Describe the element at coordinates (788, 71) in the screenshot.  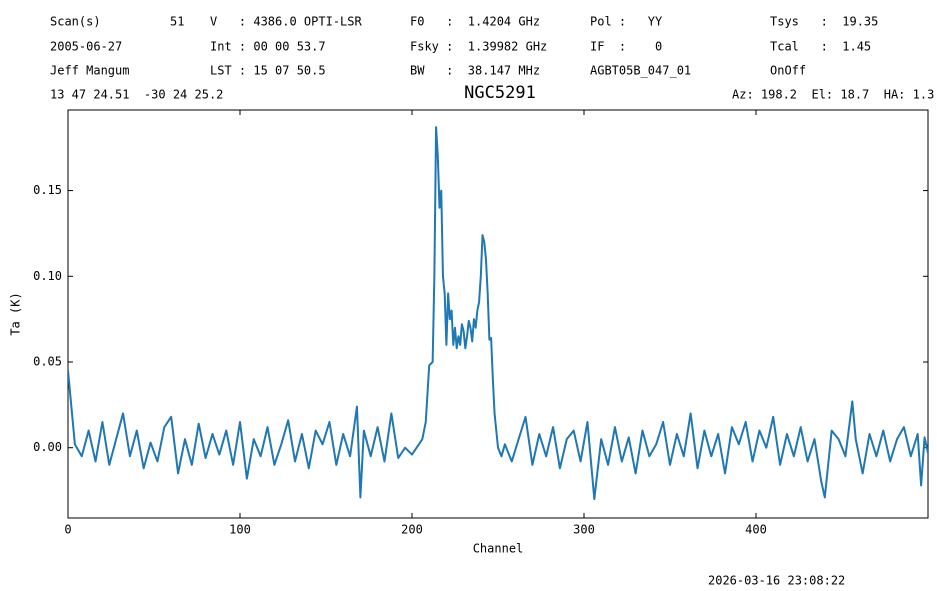
I see `header-field: OnOff` at that location.